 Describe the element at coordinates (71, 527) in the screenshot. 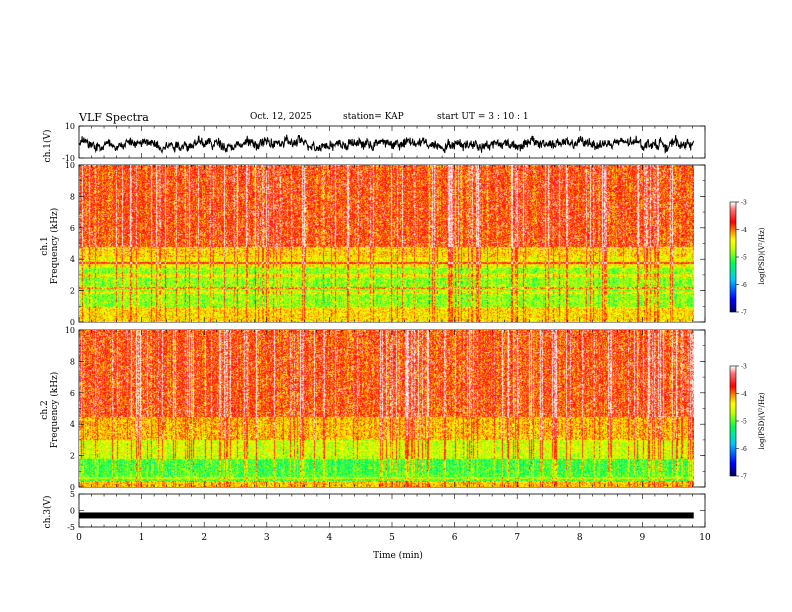

I see `y-tick-label: -5` at that location.